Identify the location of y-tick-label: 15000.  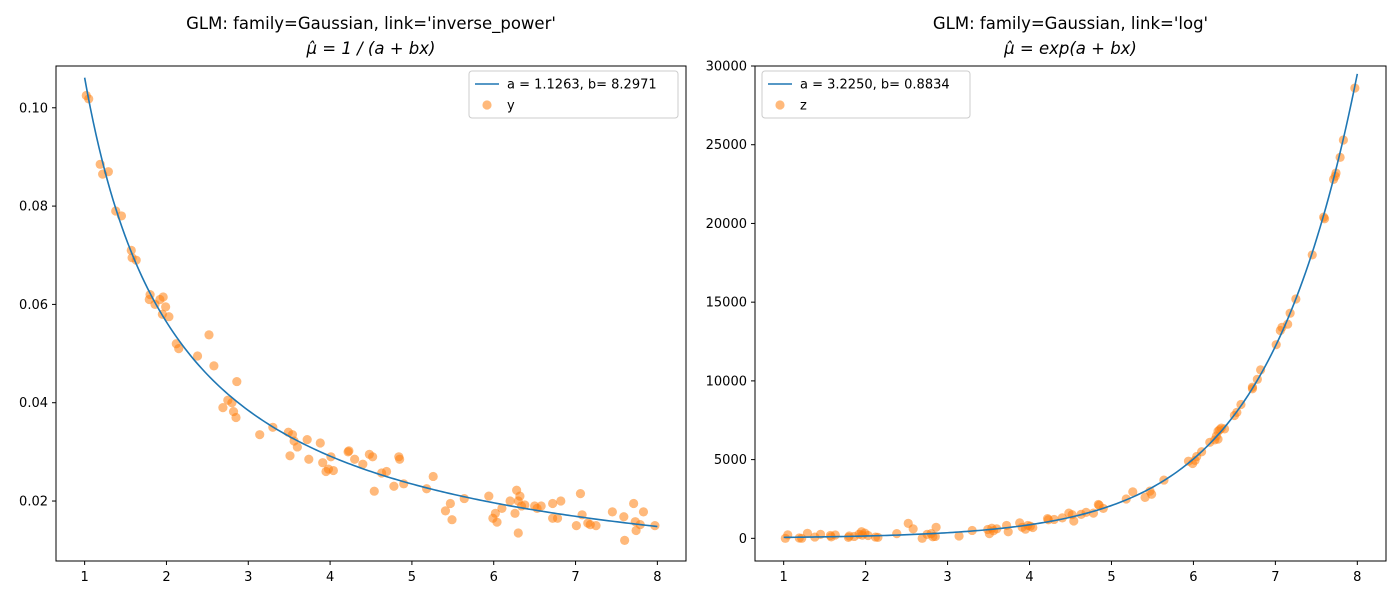
(726, 303).